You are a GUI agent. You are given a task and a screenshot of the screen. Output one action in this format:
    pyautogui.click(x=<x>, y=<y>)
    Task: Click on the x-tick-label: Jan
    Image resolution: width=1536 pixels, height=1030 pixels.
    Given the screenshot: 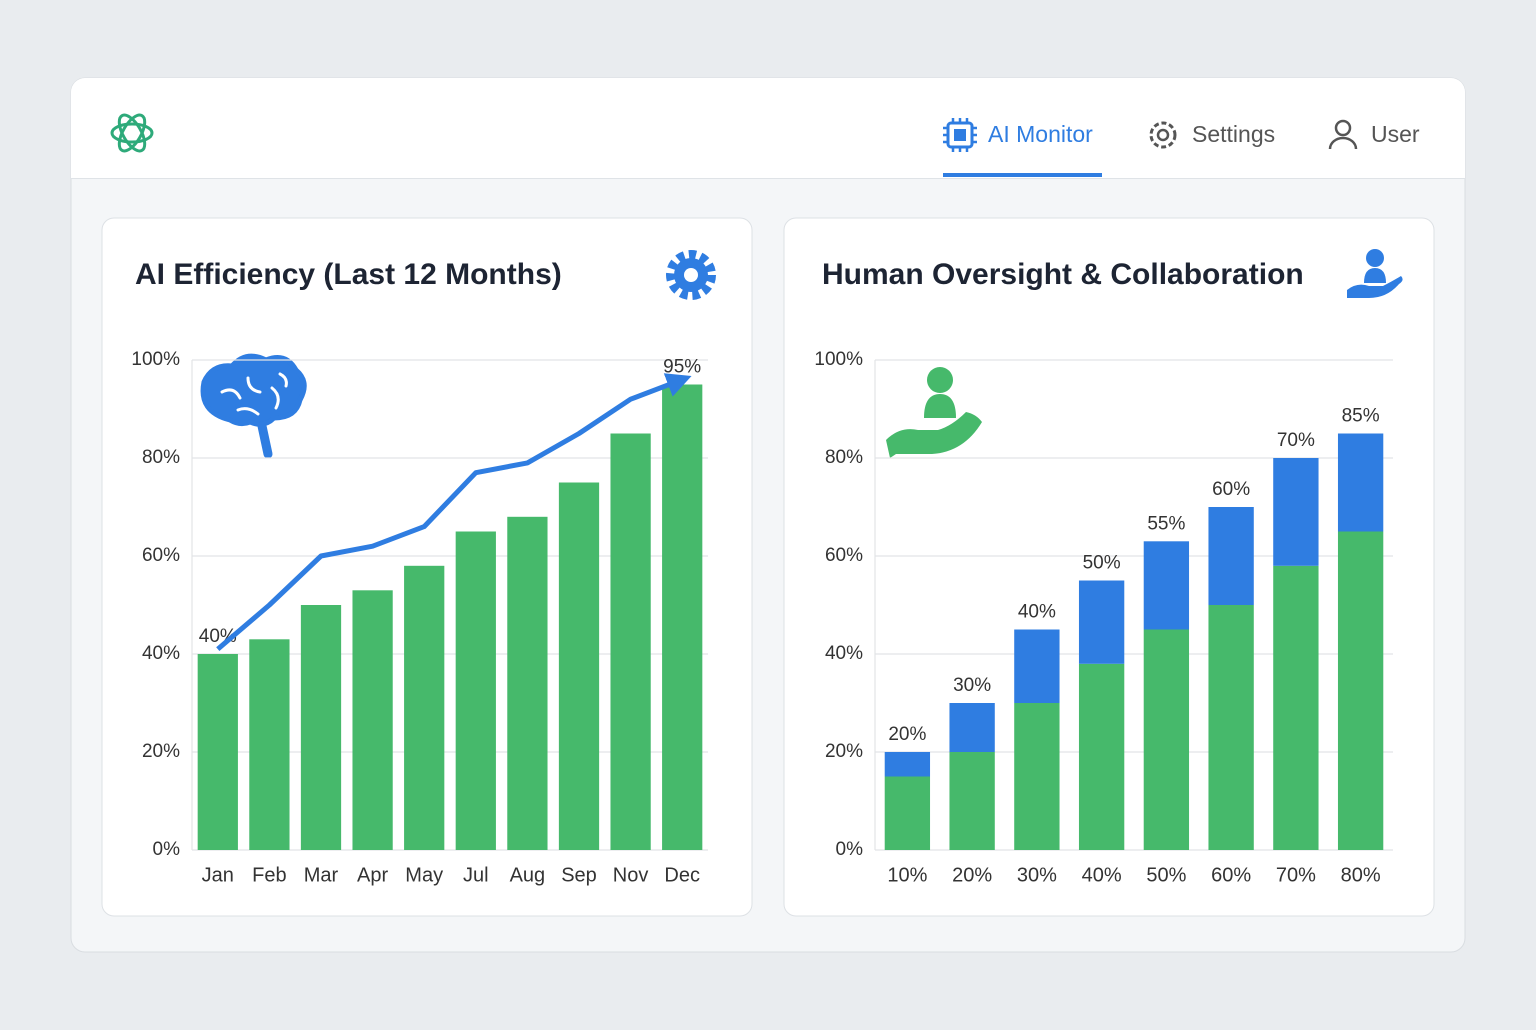 What is the action you would take?
    pyautogui.click(x=218, y=875)
    